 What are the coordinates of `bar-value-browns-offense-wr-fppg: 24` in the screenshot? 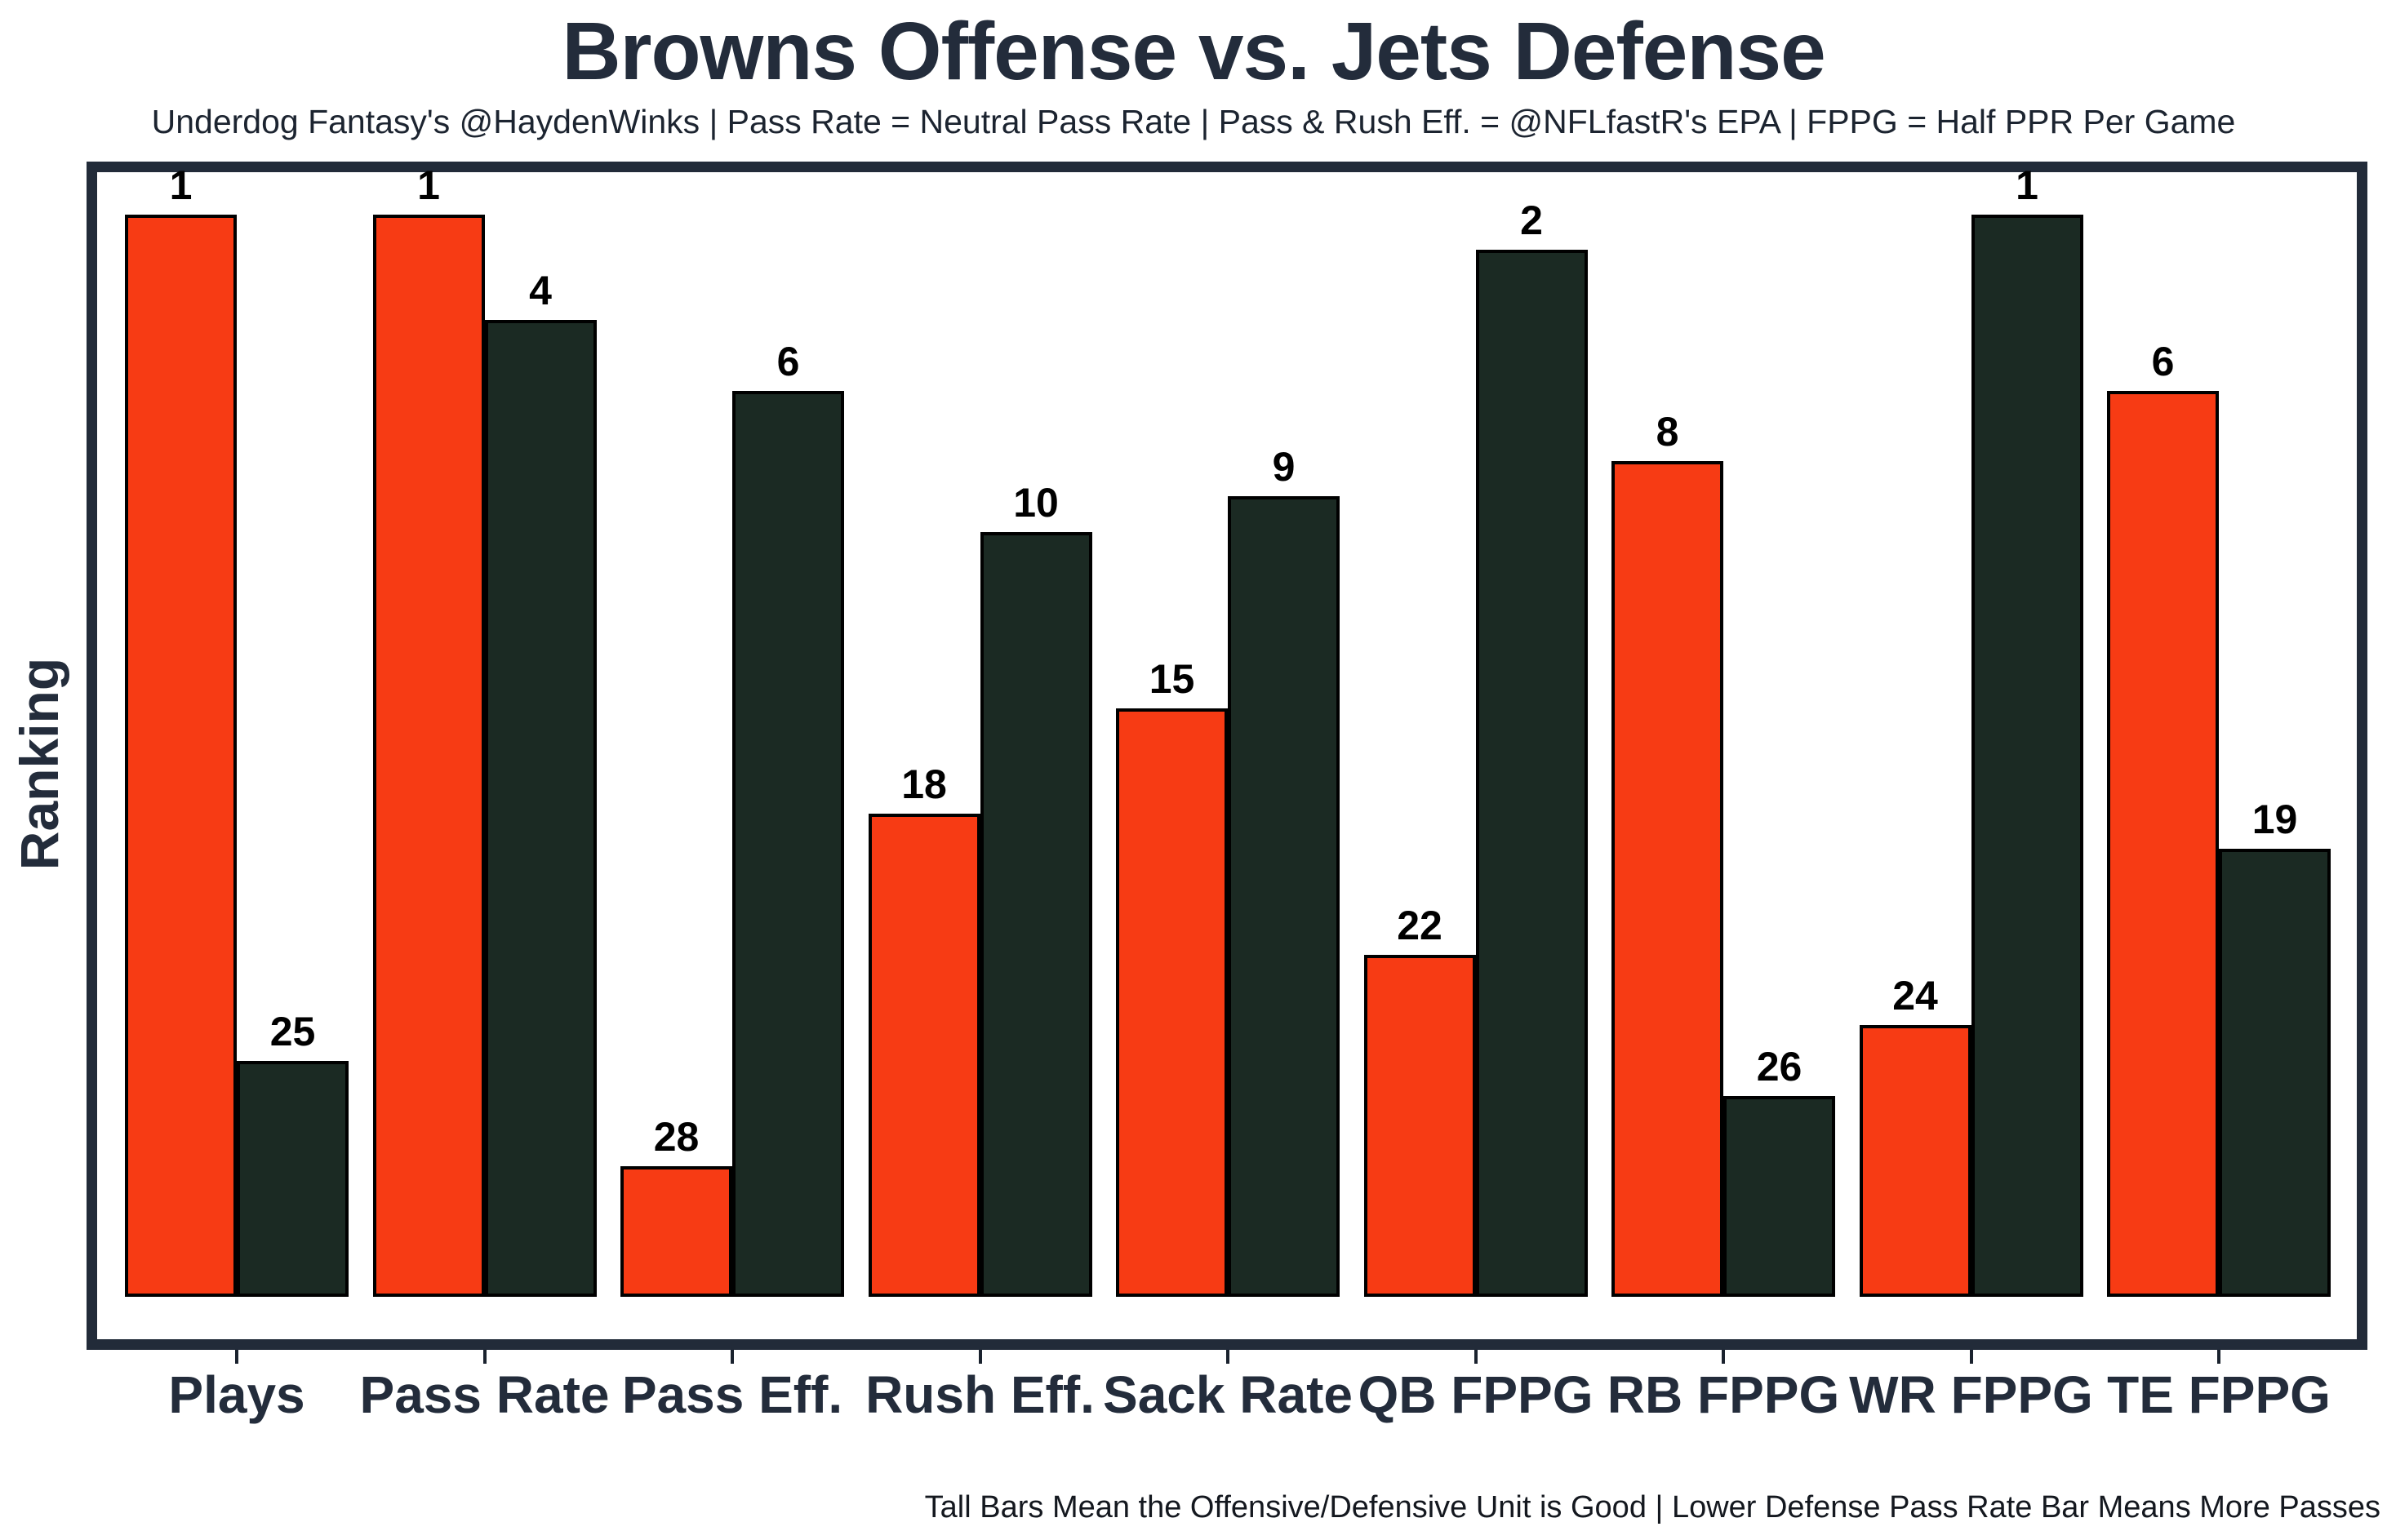 It's located at (1915, 996).